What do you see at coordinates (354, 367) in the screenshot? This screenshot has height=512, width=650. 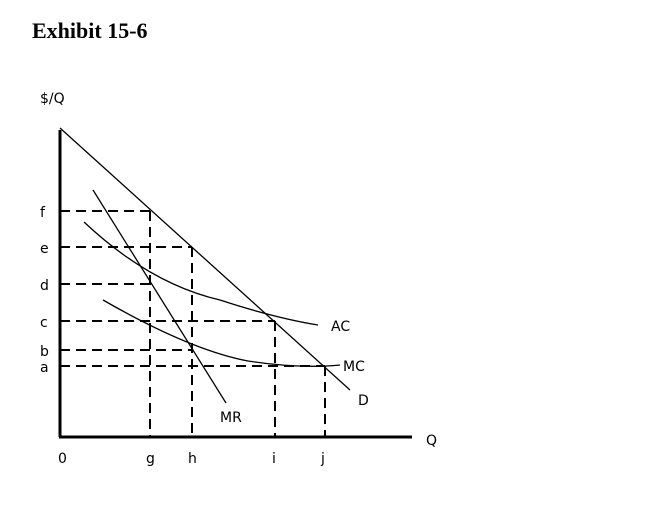 I see `mc-label: MC` at bounding box center [354, 367].